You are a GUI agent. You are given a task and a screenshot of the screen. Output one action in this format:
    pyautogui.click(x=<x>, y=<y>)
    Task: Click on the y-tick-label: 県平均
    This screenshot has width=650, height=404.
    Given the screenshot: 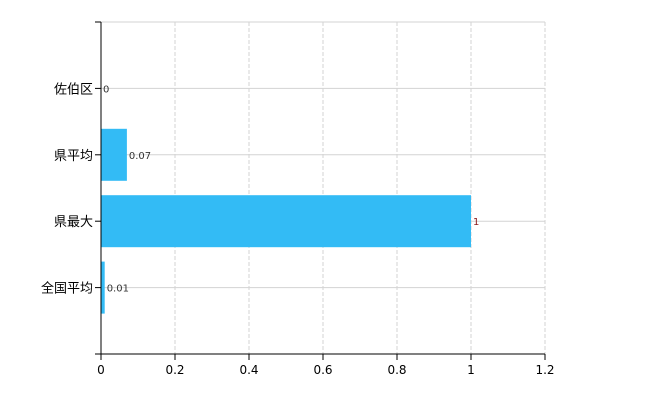 What is the action you would take?
    pyautogui.click(x=73, y=156)
    